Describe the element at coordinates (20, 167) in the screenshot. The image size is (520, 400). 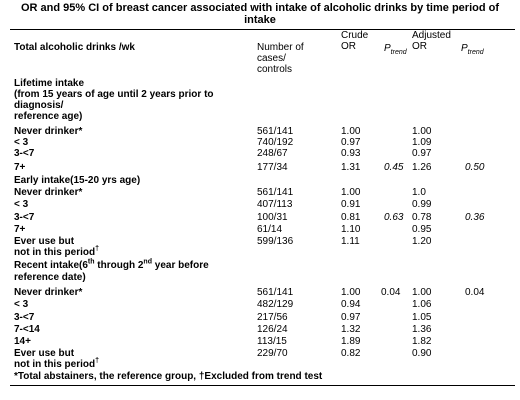
I see `lifetime-row-label: 7+` at that location.